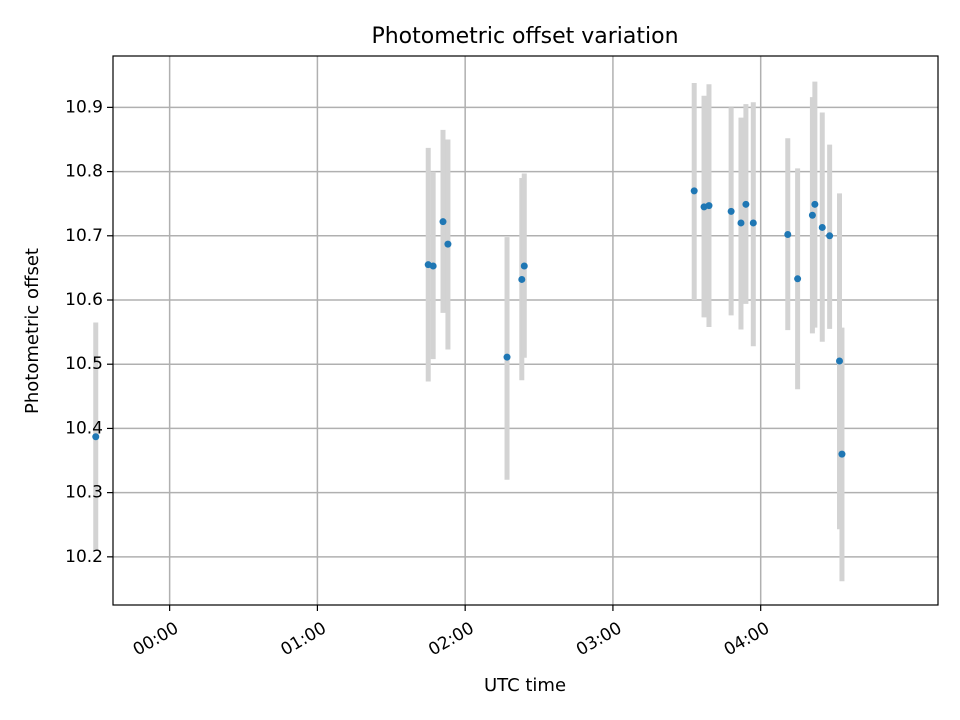  What do you see at coordinates (599, 639) in the screenshot?
I see `x-tick-label: 03:00` at bounding box center [599, 639].